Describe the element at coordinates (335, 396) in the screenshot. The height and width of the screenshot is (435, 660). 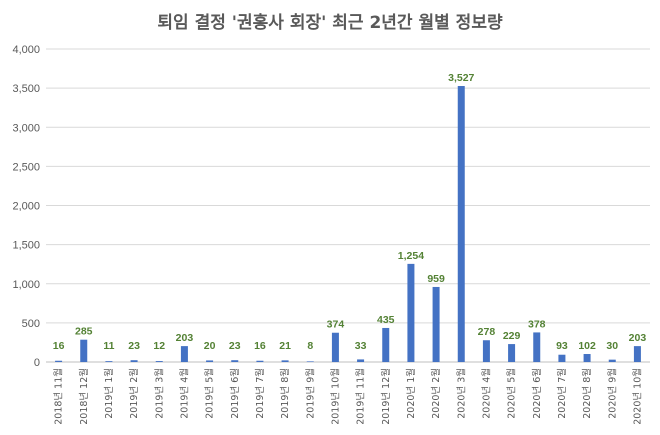
I see `x-tick-label: 2019년 10월` at that location.